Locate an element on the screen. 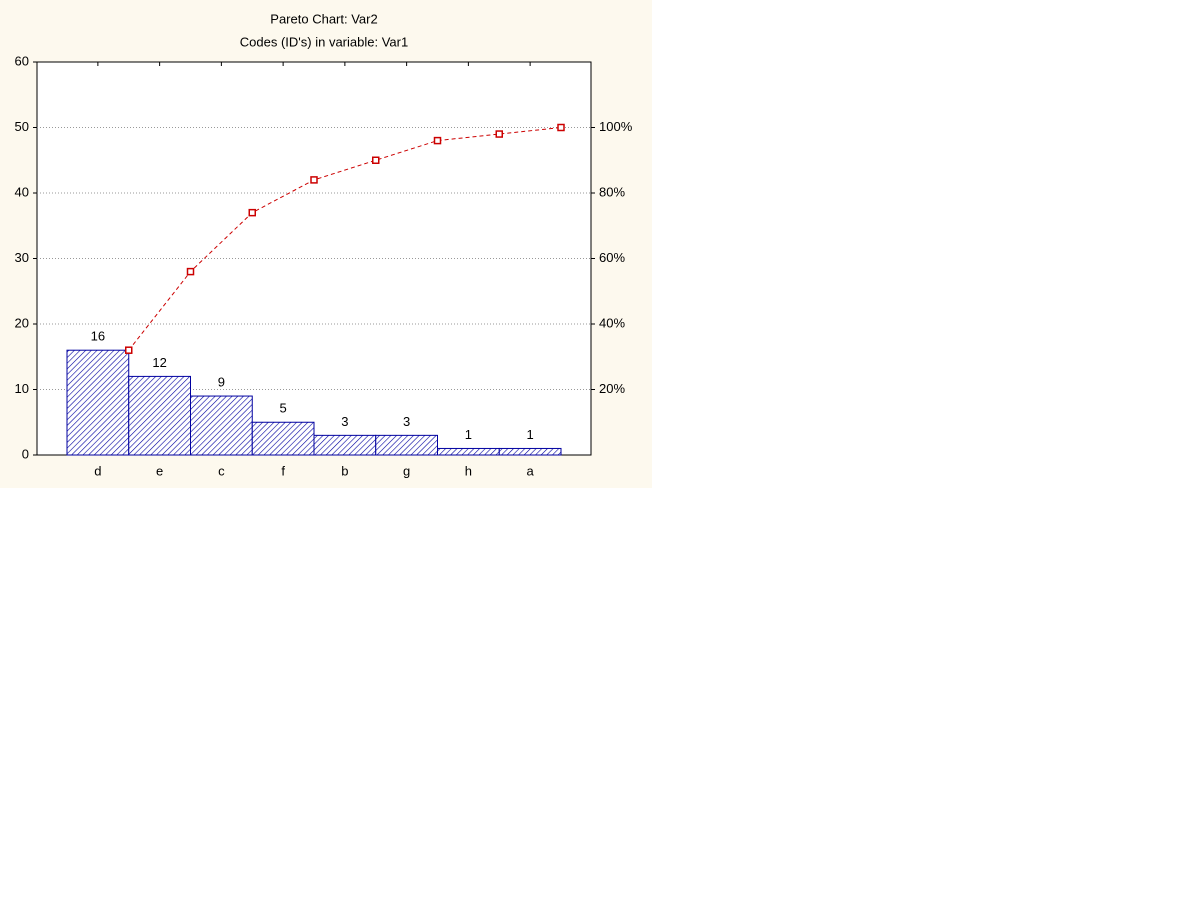 The height and width of the screenshot is (897, 1198). y2-tick-label: 100% is located at coordinates (616, 126).